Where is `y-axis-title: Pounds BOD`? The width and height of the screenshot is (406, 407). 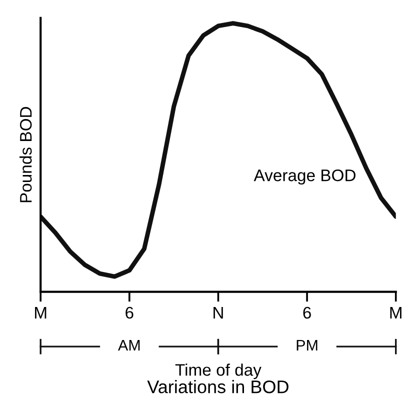
y-axis-title: Pounds BOD is located at coordinates (26, 154).